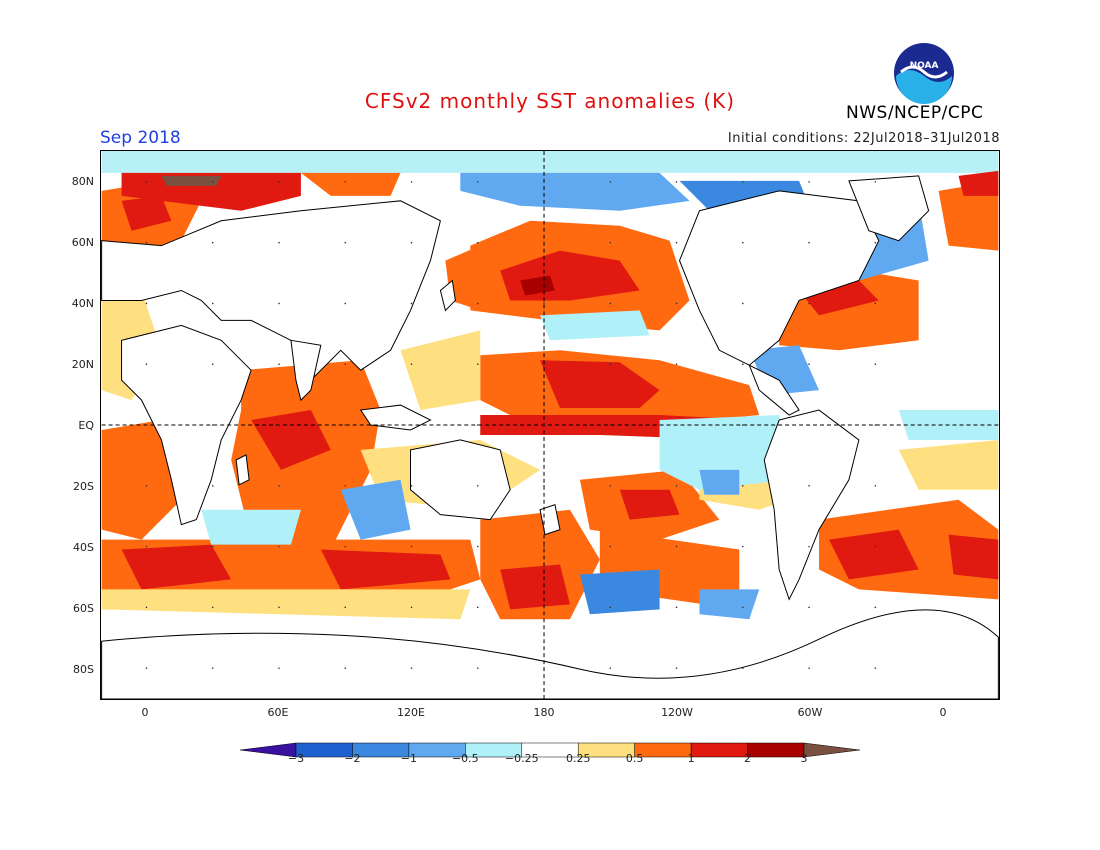 The width and height of the screenshot is (1100, 850). What do you see at coordinates (748, 758) in the screenshot?
I see `colorbar-tick-label: 2` at bounding box center [748, 758].